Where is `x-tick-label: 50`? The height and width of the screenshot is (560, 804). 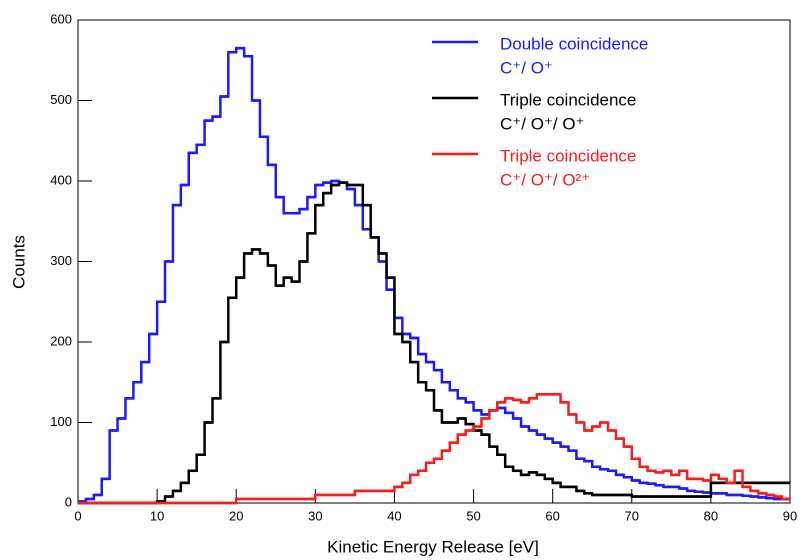
x-tick-label: 50 is located at coordinates (473, 515).